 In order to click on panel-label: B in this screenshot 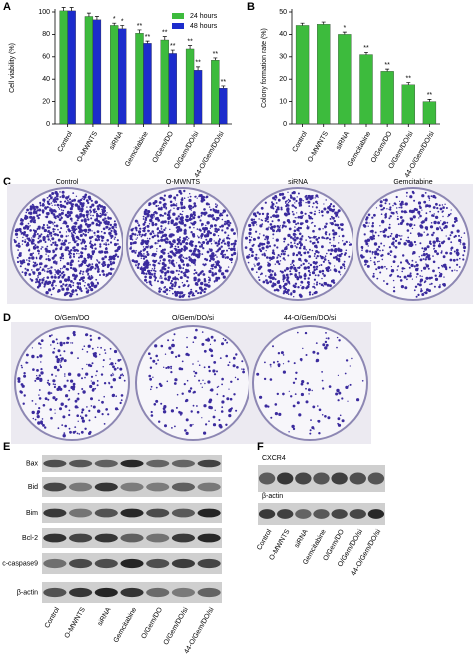, I will do `click(251, 7)`.